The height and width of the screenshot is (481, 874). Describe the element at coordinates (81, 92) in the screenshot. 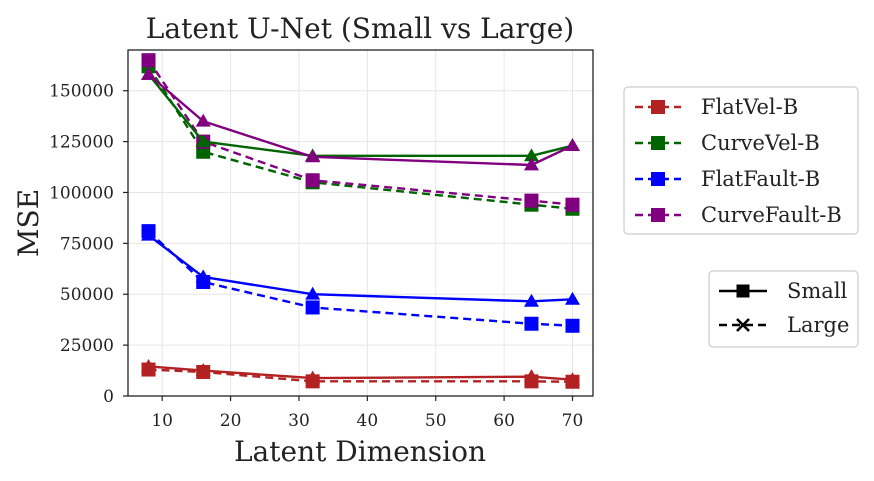

I see `y-tick-label: 150000` at that location.